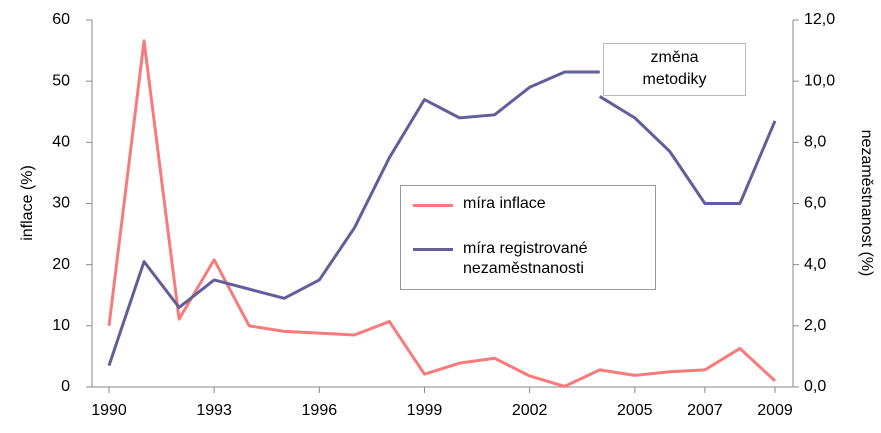 The height and width of the screenshot is (433, 881). What do you see at coordinates (61, 19) in the screenshot?
I see `y-tick-label: 60` at bounding box center [61, 19].